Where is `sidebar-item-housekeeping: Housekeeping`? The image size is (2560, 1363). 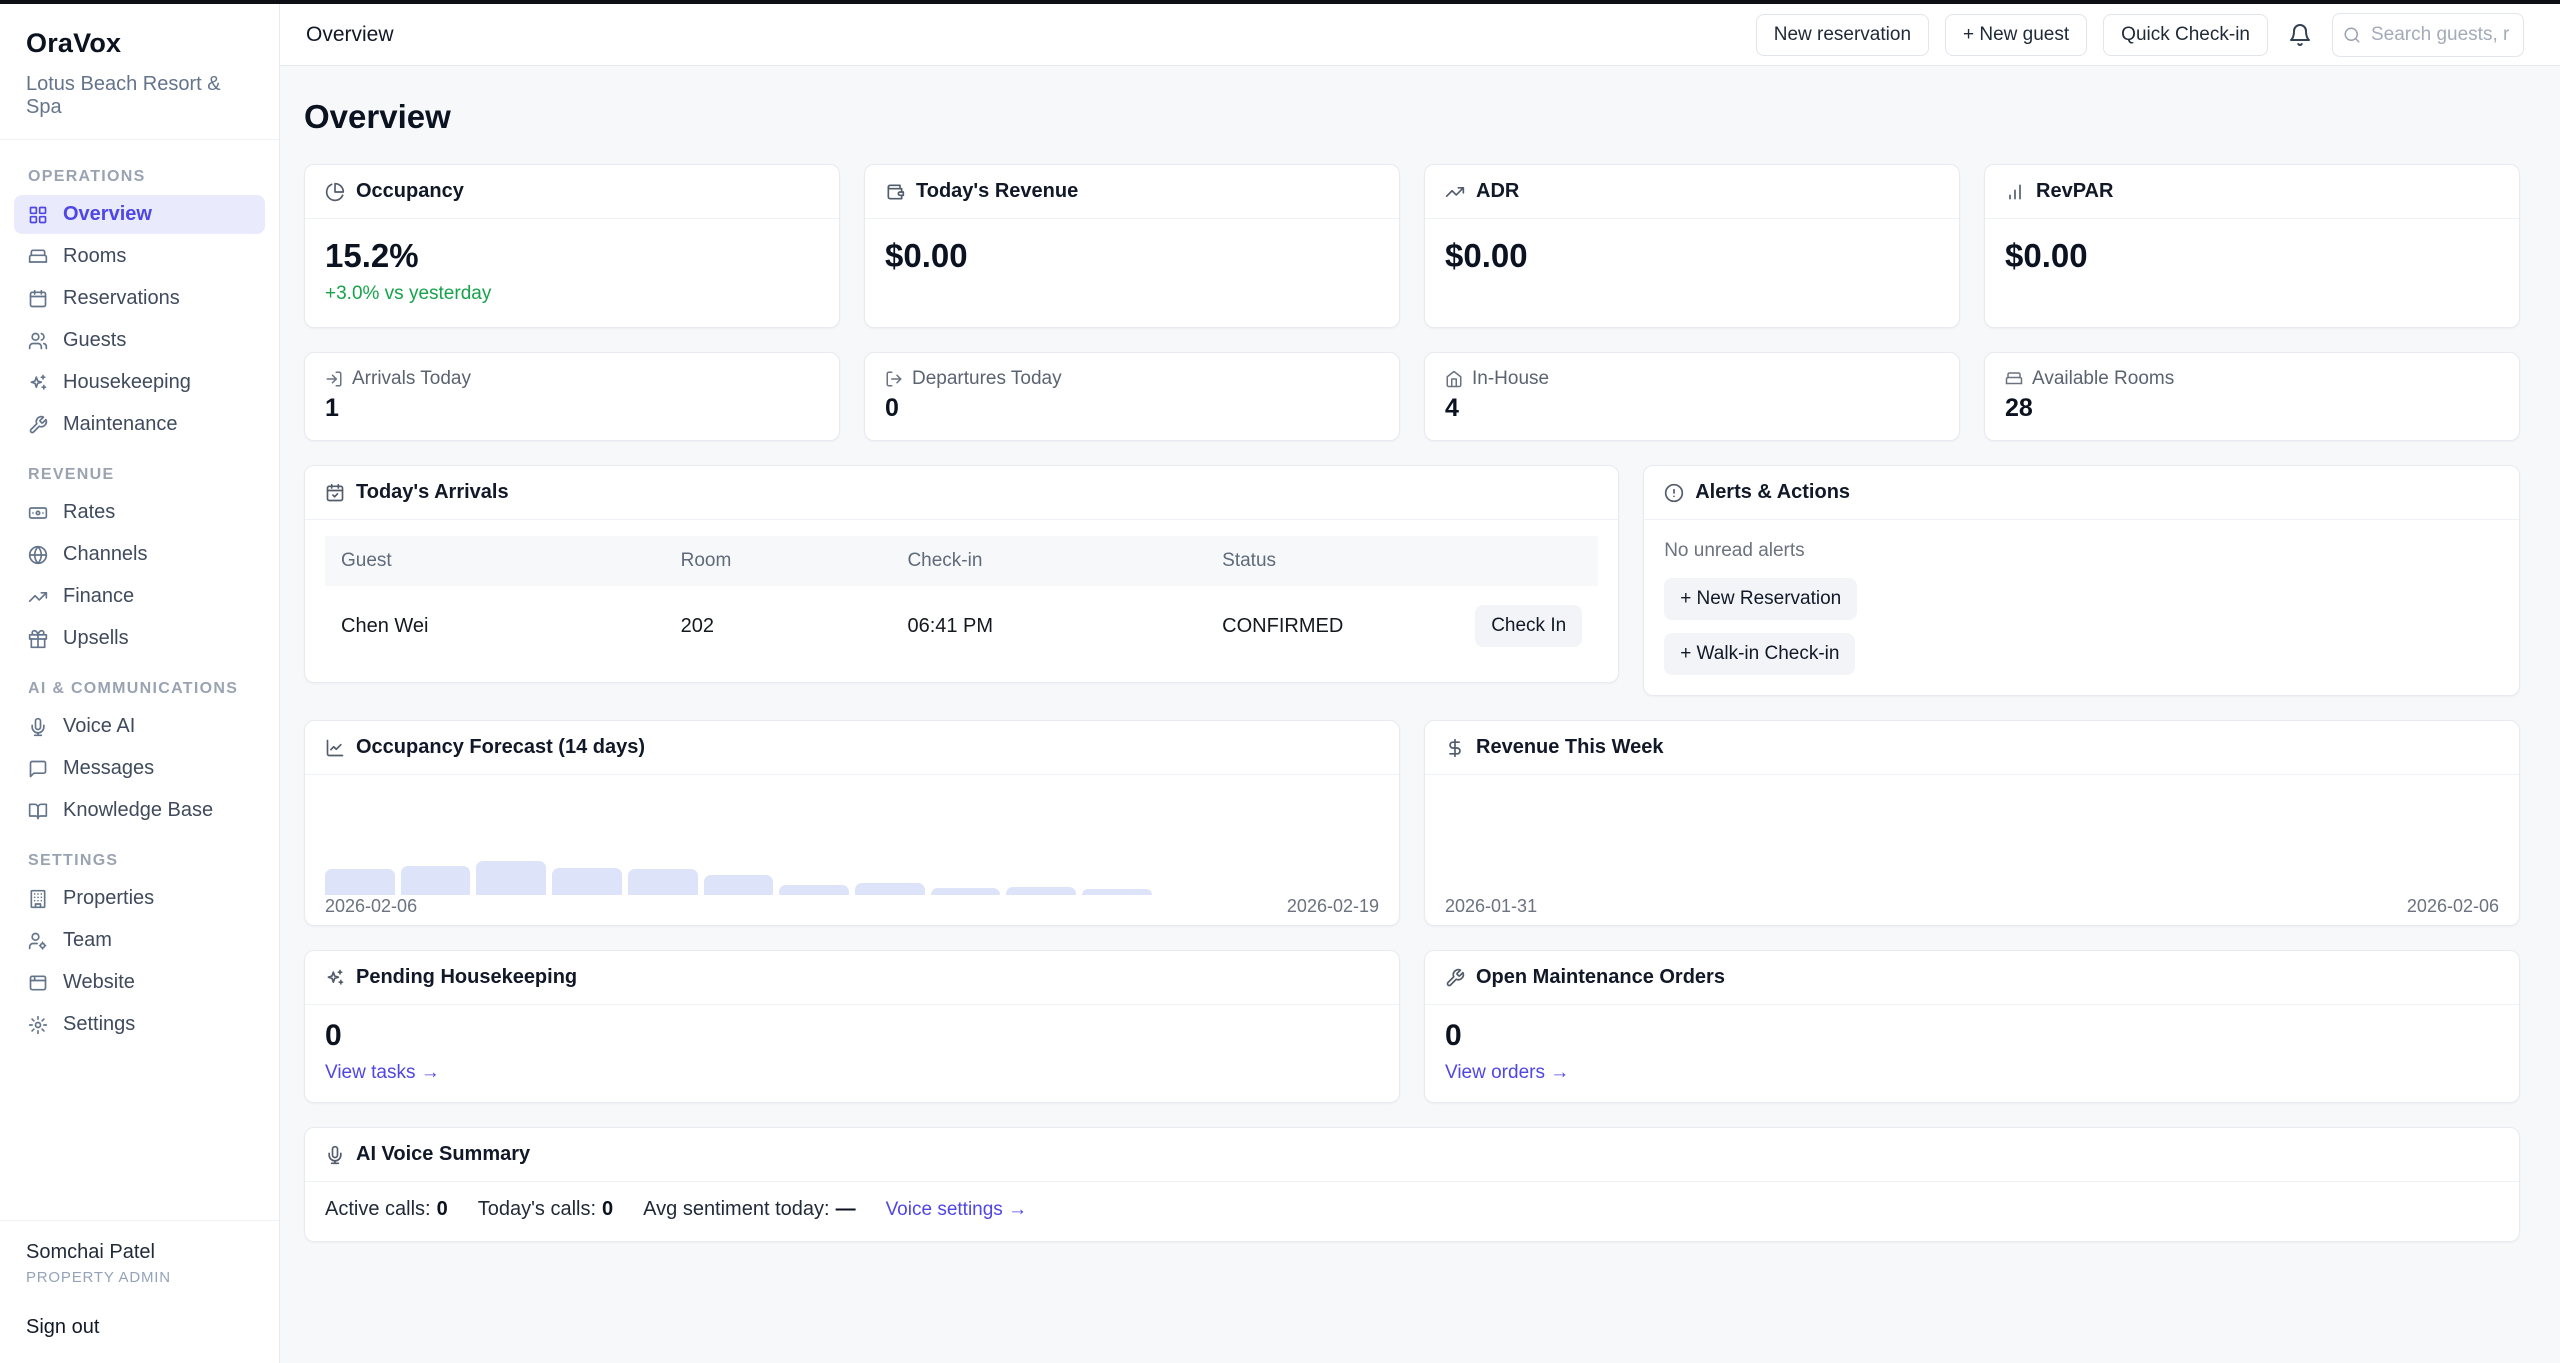 sidebar-item-housekeeping: Housekeeping is located at coordinates (139, 382).